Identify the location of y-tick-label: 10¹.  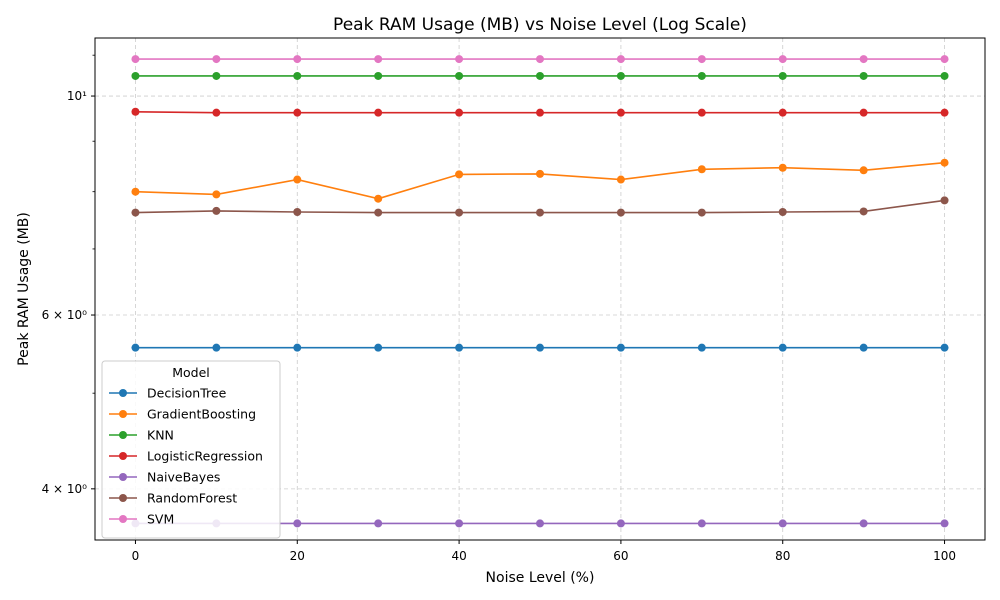
(77, 96).